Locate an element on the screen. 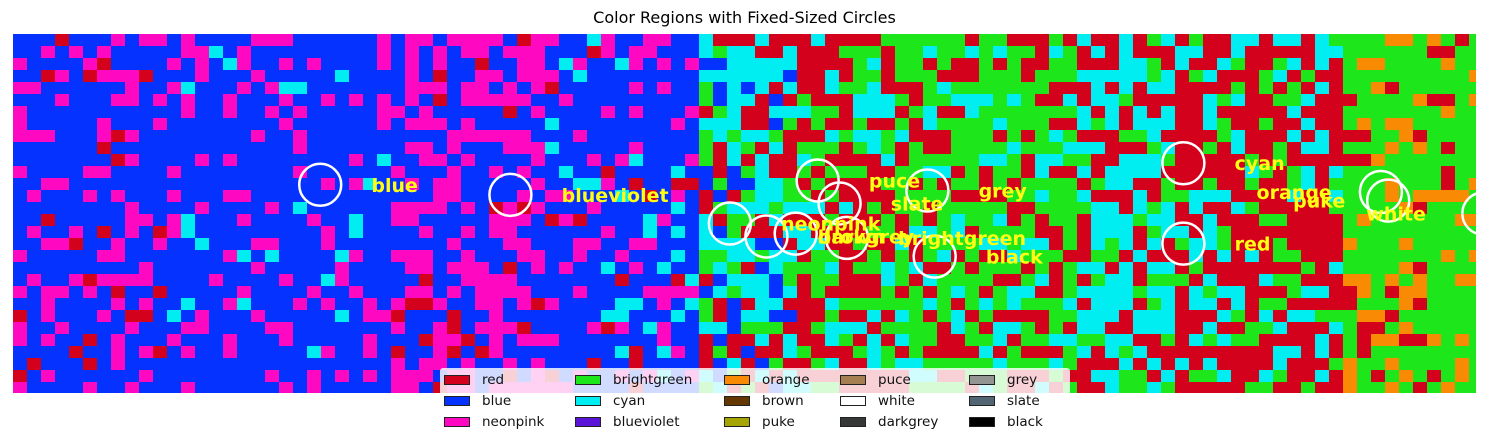  legend-label-brightgreen: brightgreen is located at coordinates (653, 380).